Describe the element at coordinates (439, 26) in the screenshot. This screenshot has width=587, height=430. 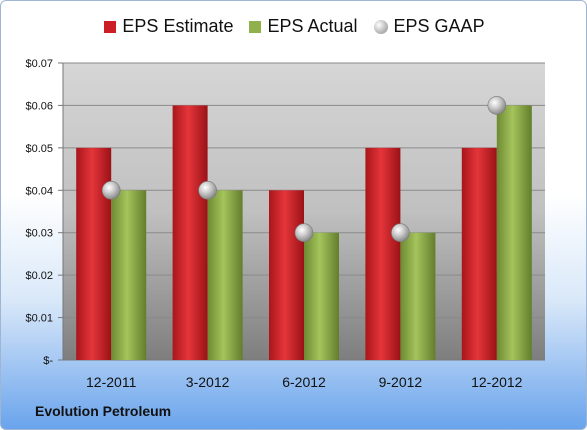
I see `legend-label-eps-gaap: EPS GAAP` at that location.